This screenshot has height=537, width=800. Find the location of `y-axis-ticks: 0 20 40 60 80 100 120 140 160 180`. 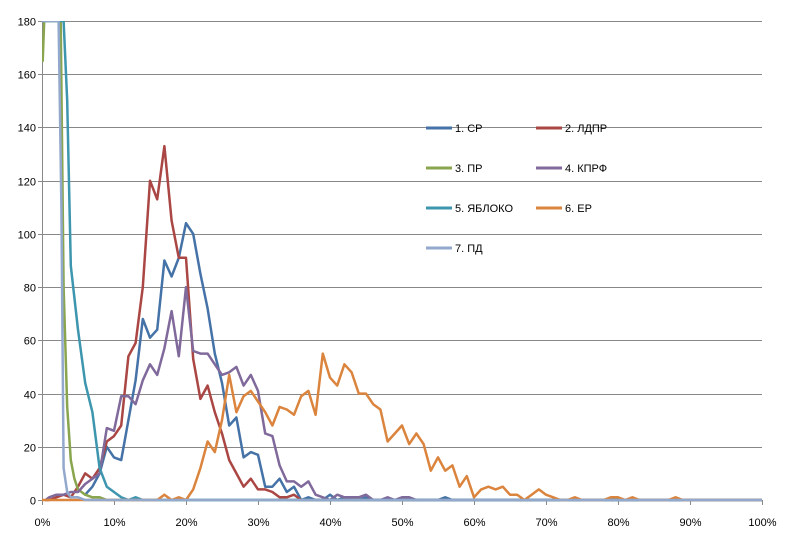

y-axis-ticks: 0 20 40 60 80 100 120 140 160 180 is located at coordinates (30, 262).